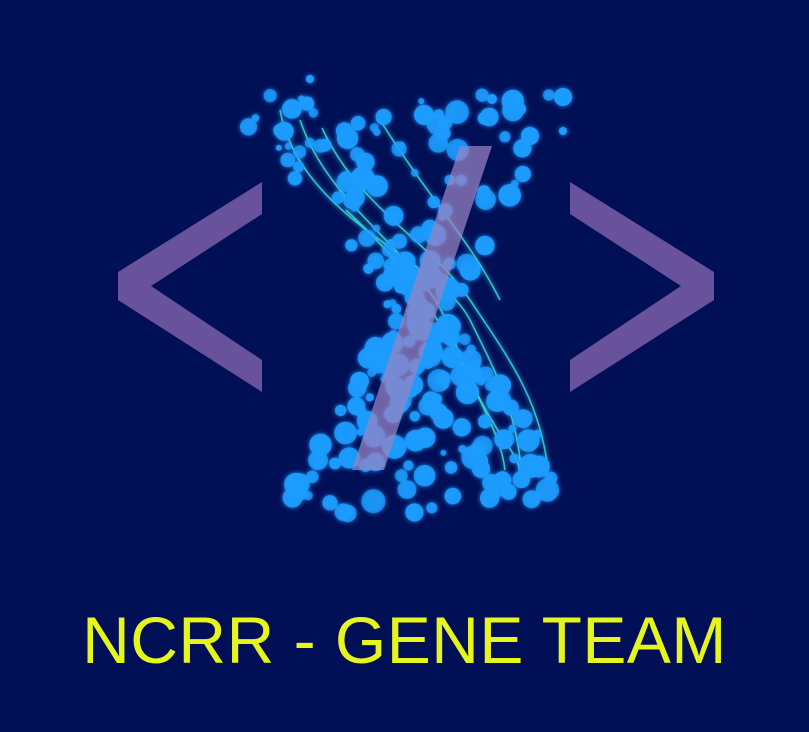 Image resolution: width=809 pixels, height=732 pixels. Describe the element at coordinates (190, 287) in the screenshot. I see `angle-bracket-left-icon` at that location.